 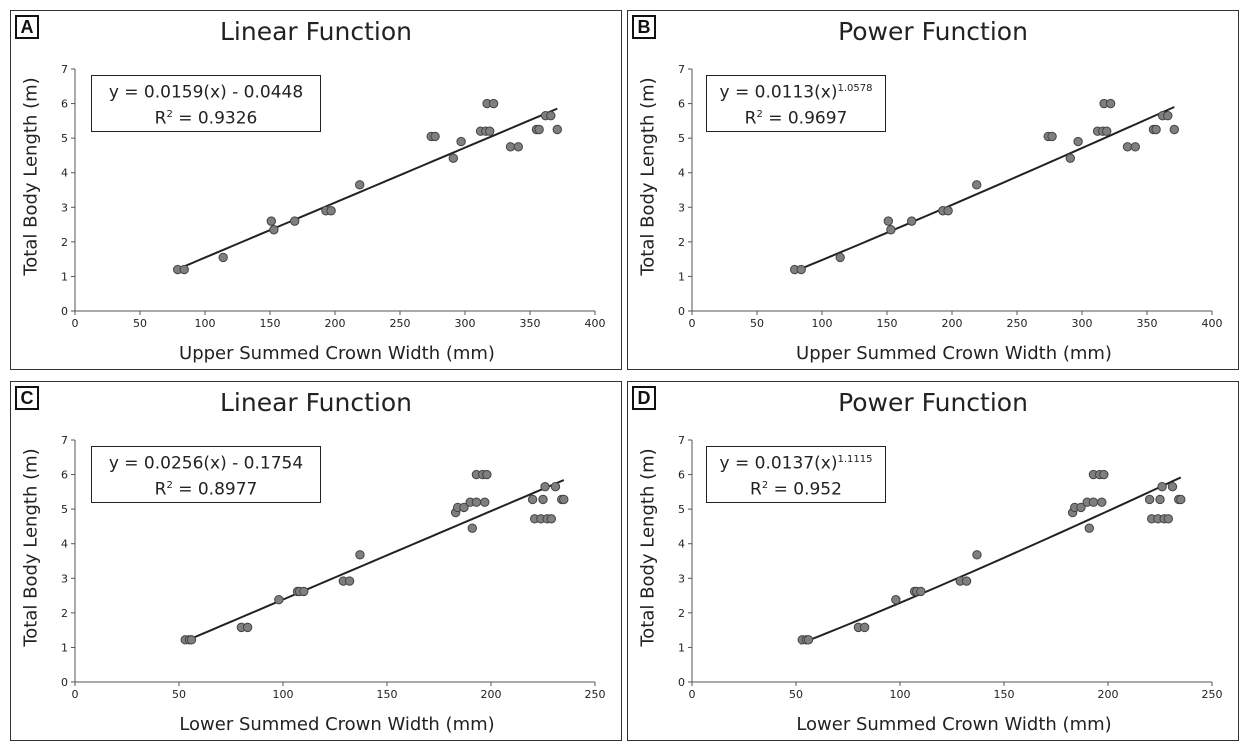 What do you see at coordinates (796, 475) in the screenshot?
I see `equation-box-d: y = 0.0137(x)1.1115 R2 = 0.952` at bounding box center [796, 475].